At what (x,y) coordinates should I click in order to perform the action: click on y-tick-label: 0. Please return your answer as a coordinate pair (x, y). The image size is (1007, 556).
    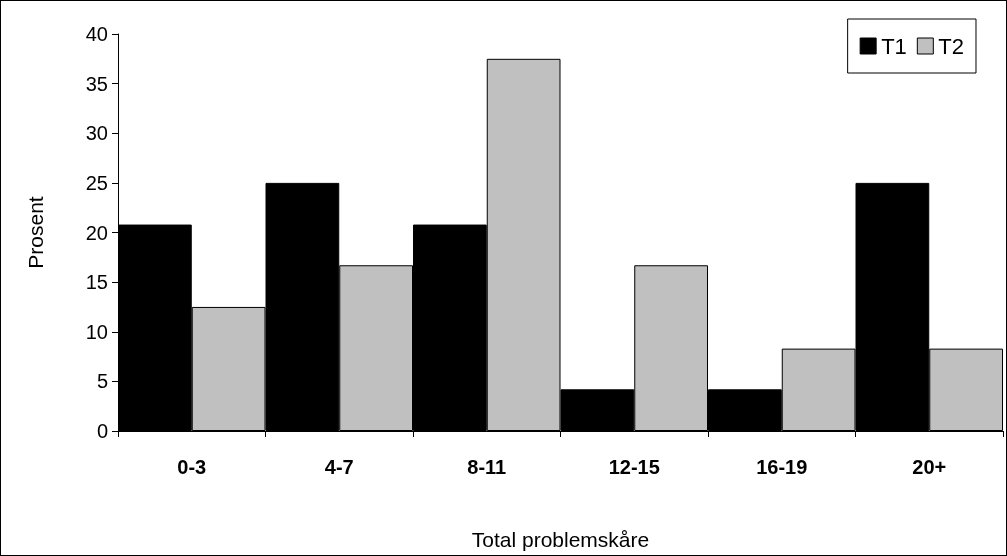
    Looking at the image, I should click on (102, 431).